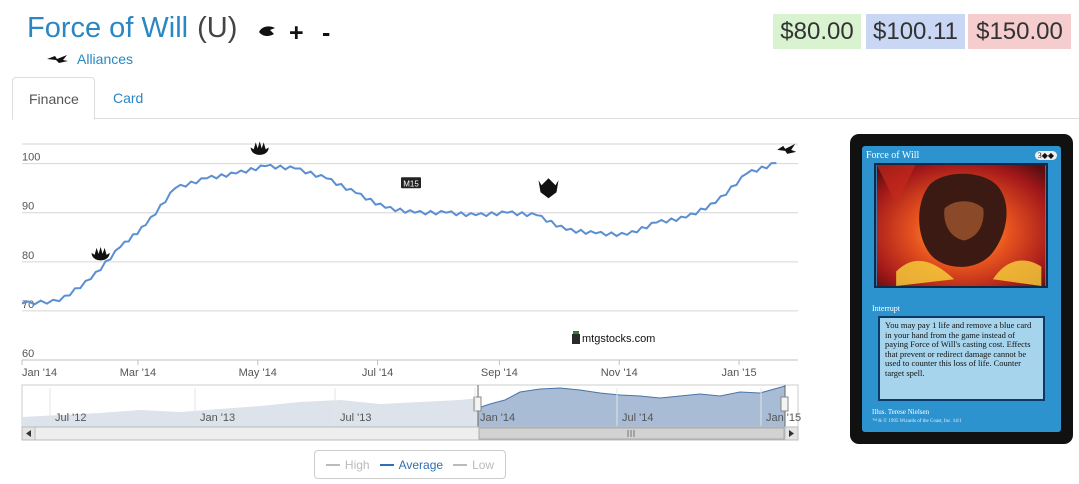 This screenshot has height=484, width=1079. I want to click on watermark-group: mtgstocks.com, so click(613, 338).